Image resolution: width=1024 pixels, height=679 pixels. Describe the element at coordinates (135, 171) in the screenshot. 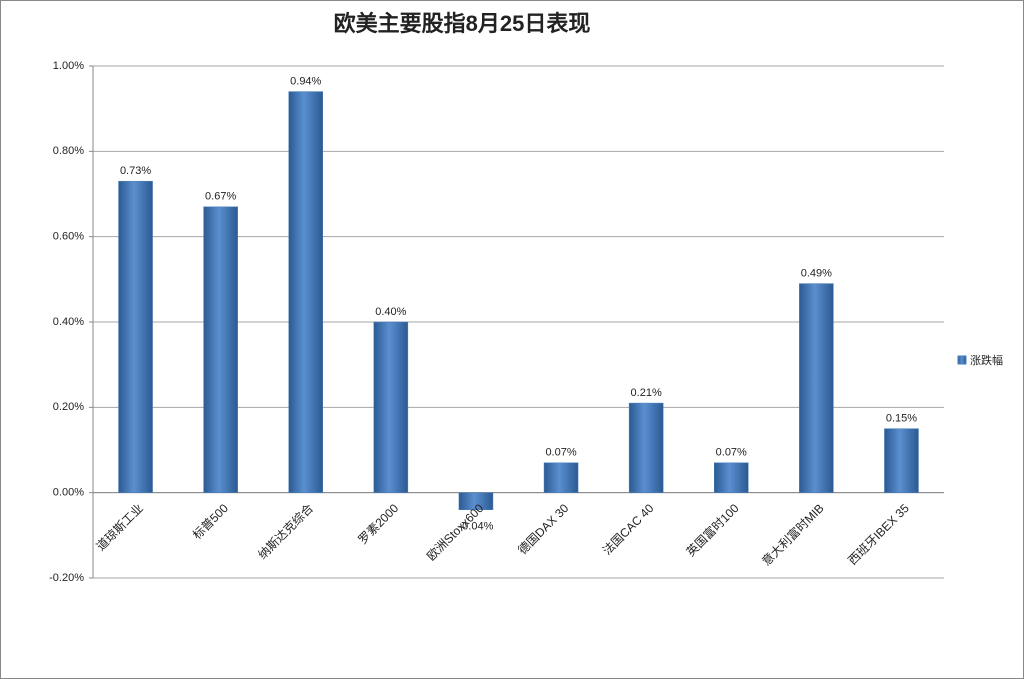

I see `value-label: 0.73%` at that location.